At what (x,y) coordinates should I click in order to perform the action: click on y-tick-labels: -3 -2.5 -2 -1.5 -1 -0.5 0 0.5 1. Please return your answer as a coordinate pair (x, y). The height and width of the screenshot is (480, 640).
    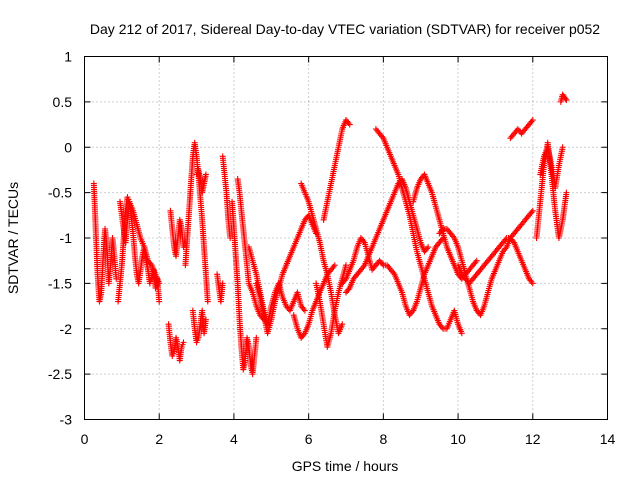
    Looking at the image, I should click on (60, 238).